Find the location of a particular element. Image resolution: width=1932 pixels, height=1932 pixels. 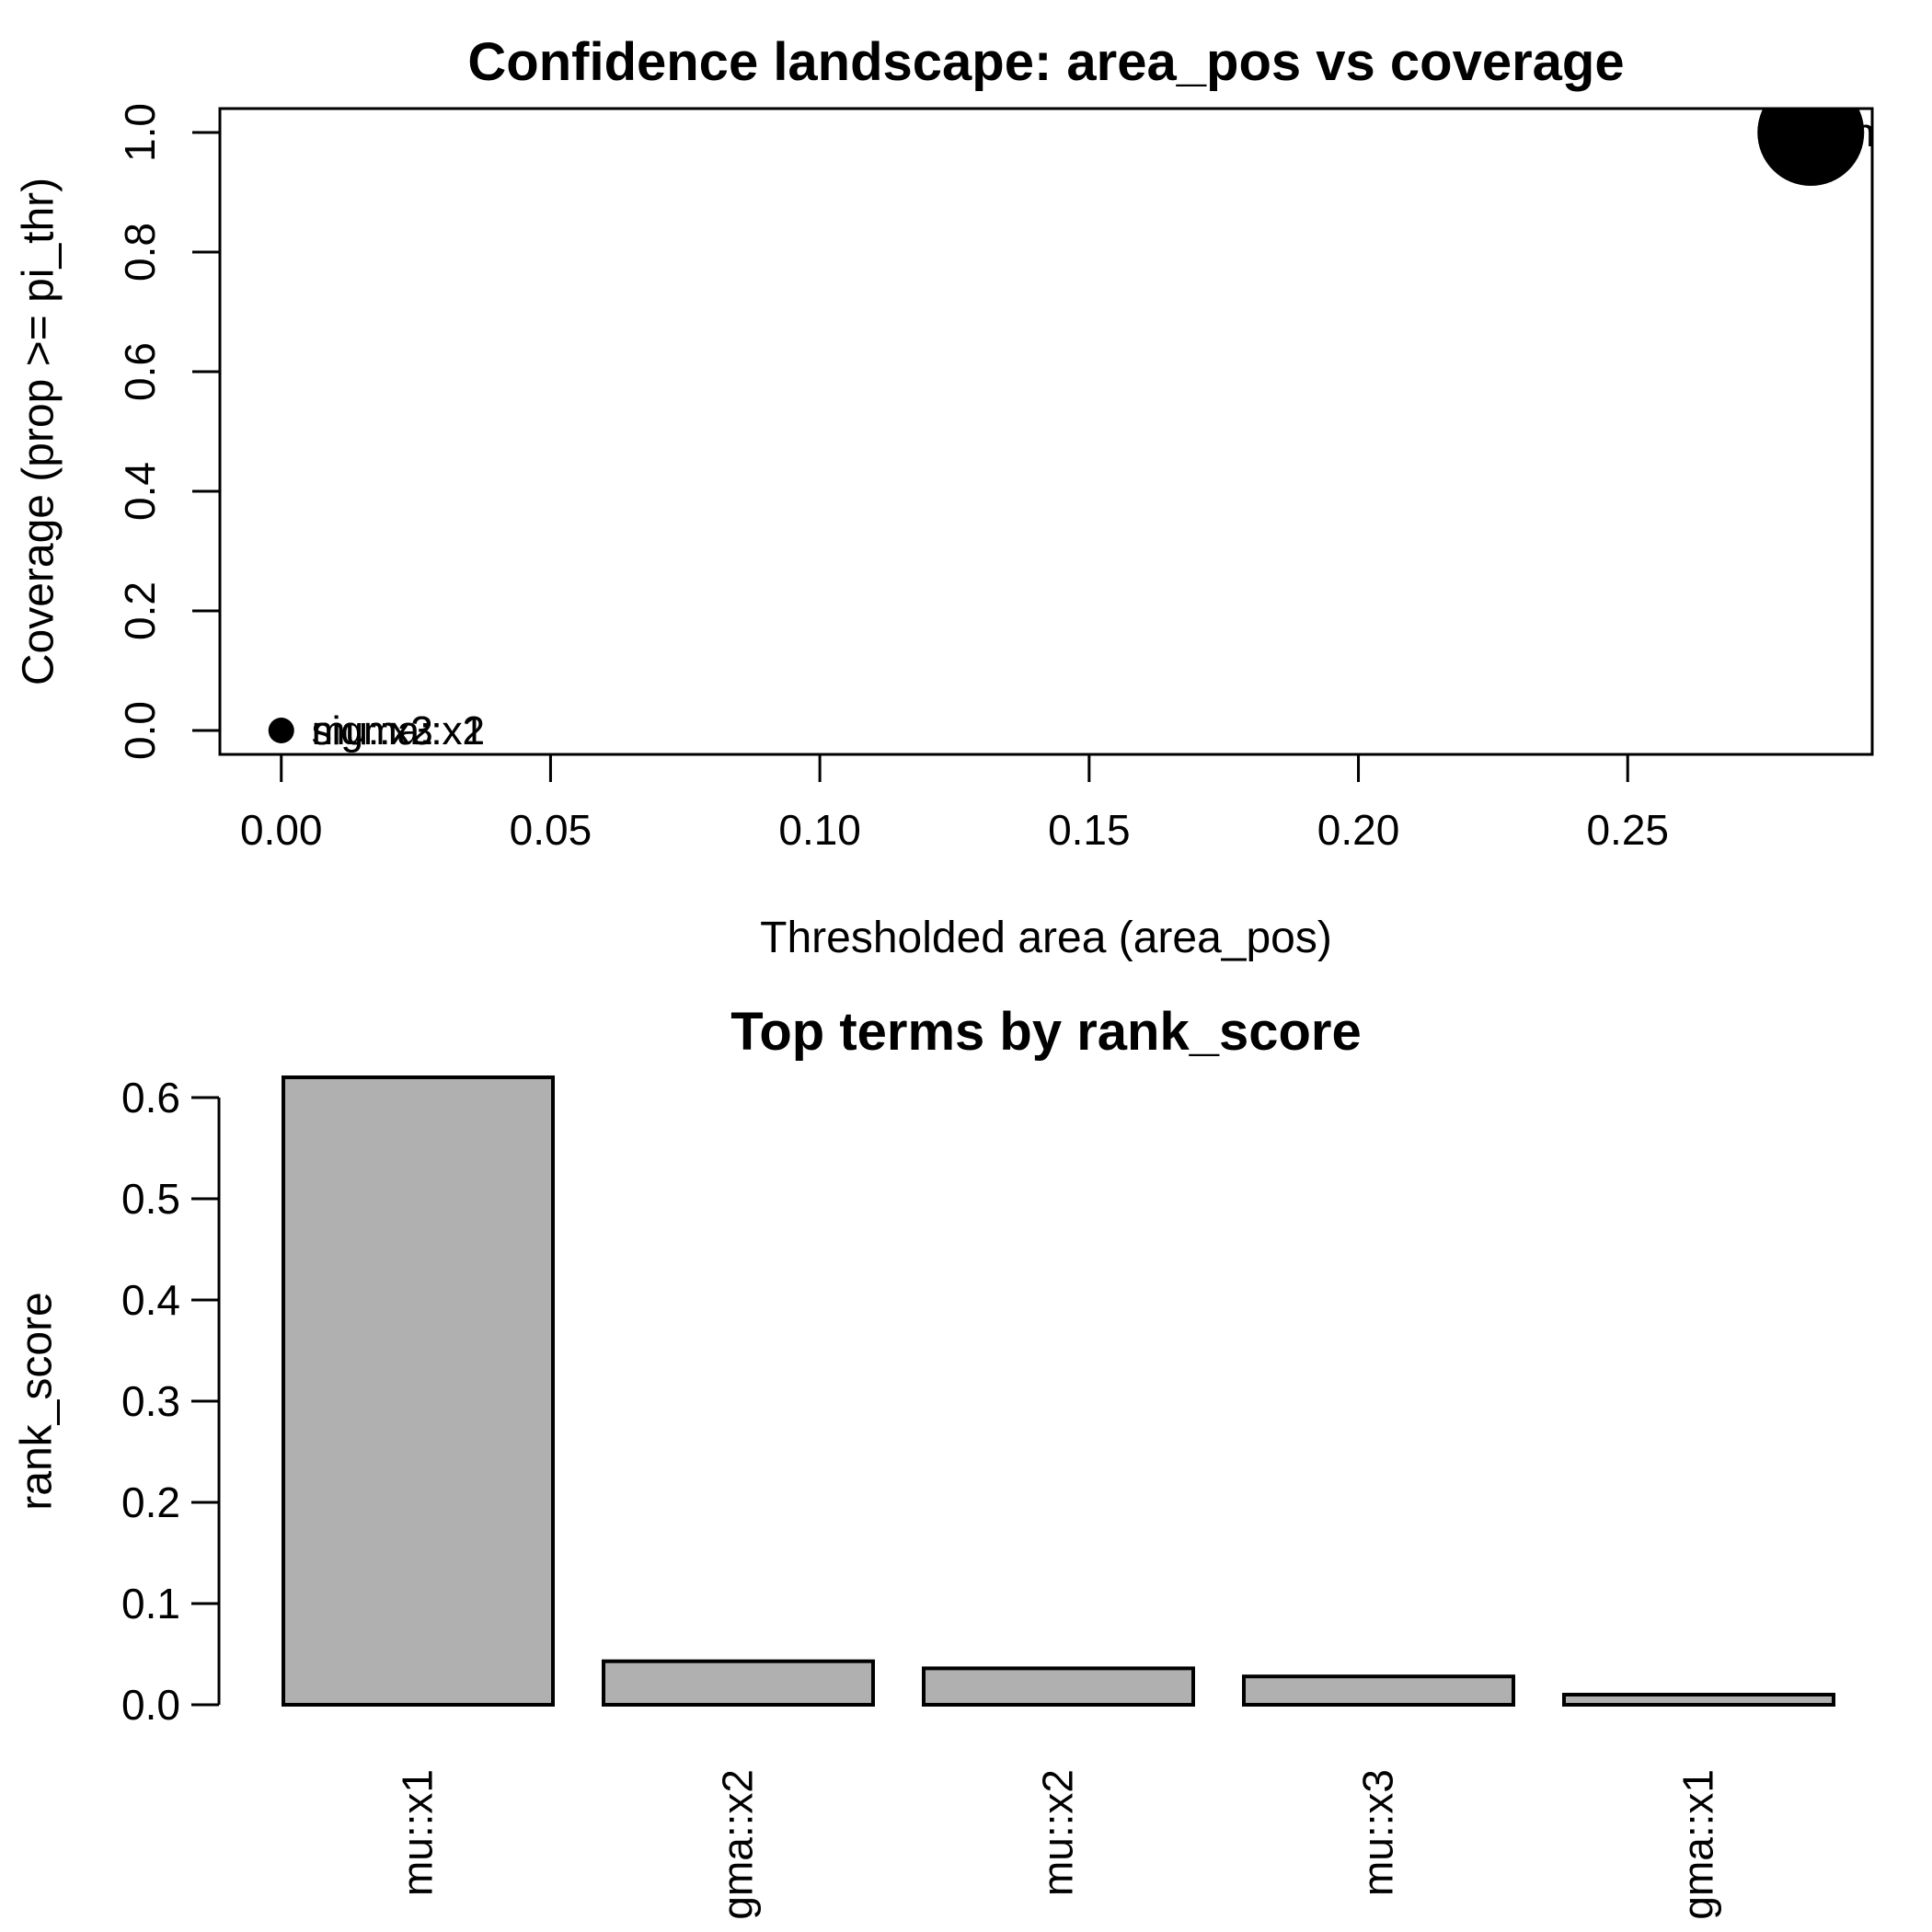

x-tick-label: 0.05 is located at coordinates (551, 830).